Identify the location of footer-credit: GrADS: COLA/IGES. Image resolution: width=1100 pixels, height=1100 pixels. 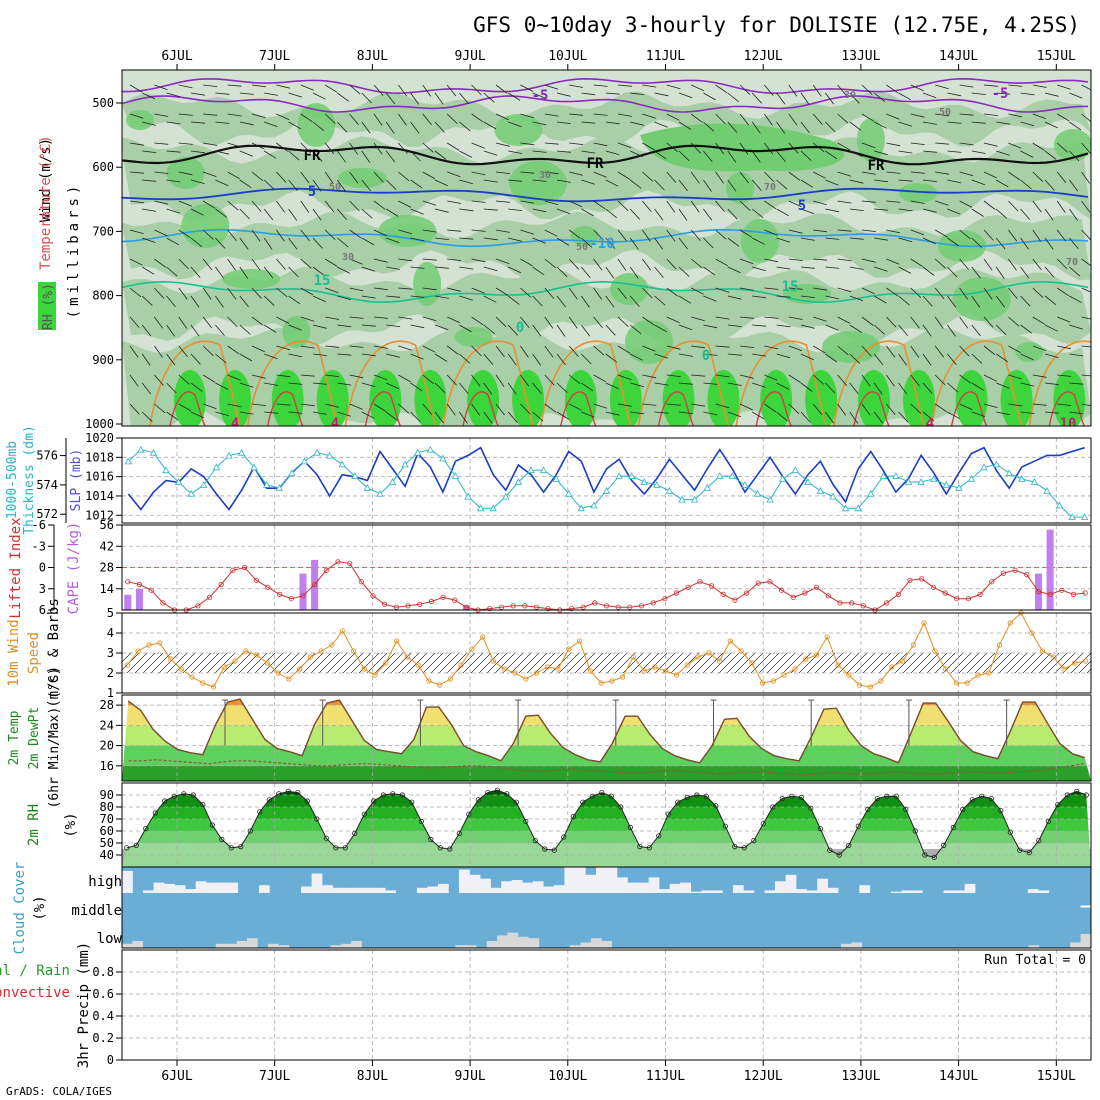
(59, 1091).